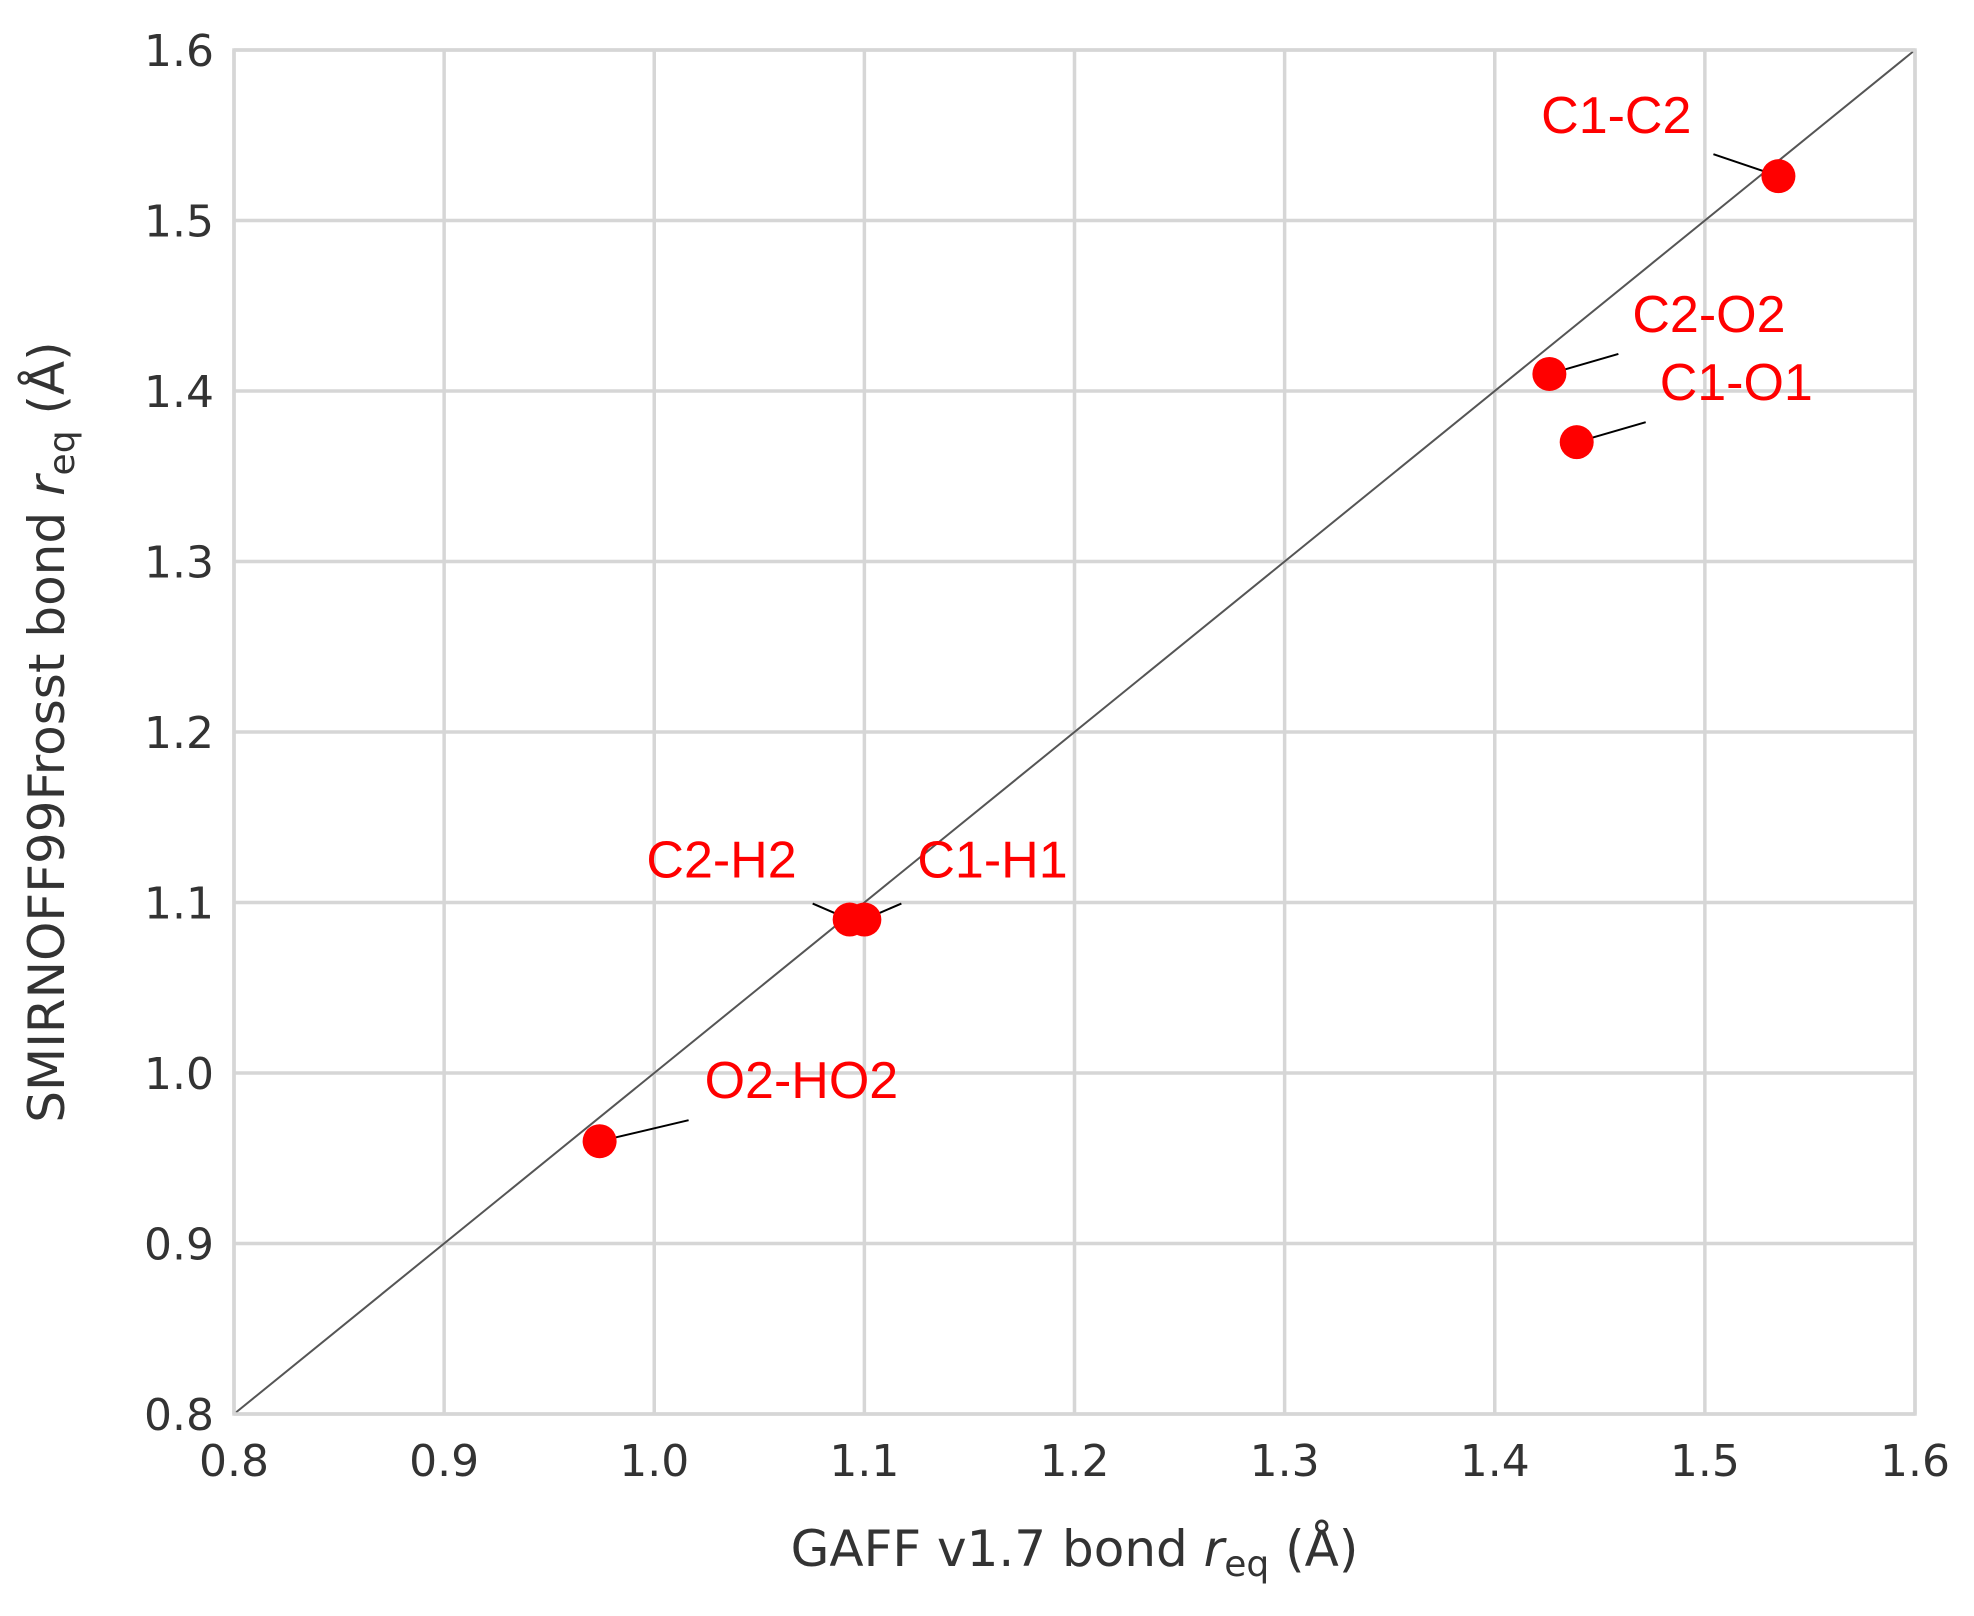 The width and height of the screenshot is (1974, 1616). Describe the element at coordinates (179, 1074) in the screenshot. I see `y-tick-label: 1.0` at that location.